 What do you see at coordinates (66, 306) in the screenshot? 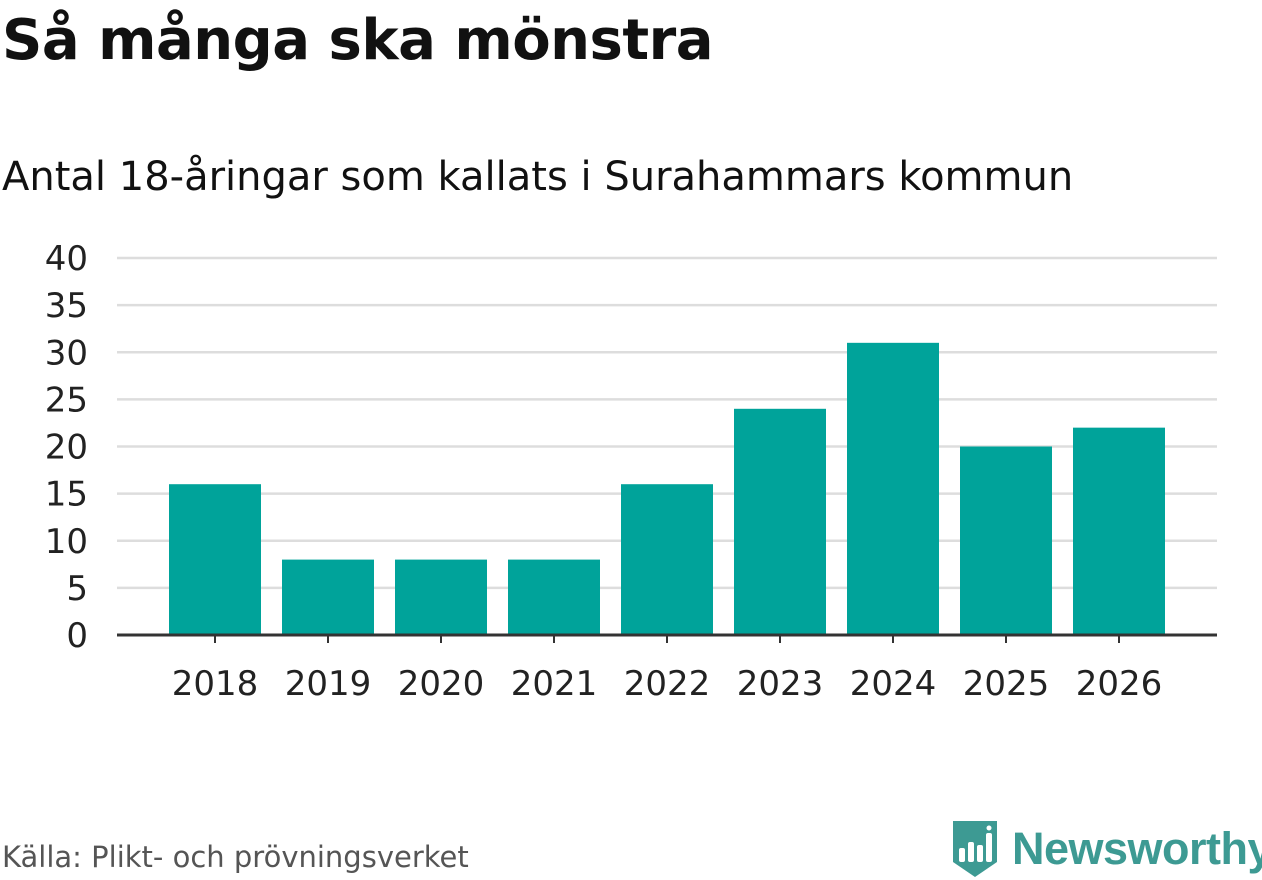
I see `y-tick-label: 35` at bounding box center [66, 306].